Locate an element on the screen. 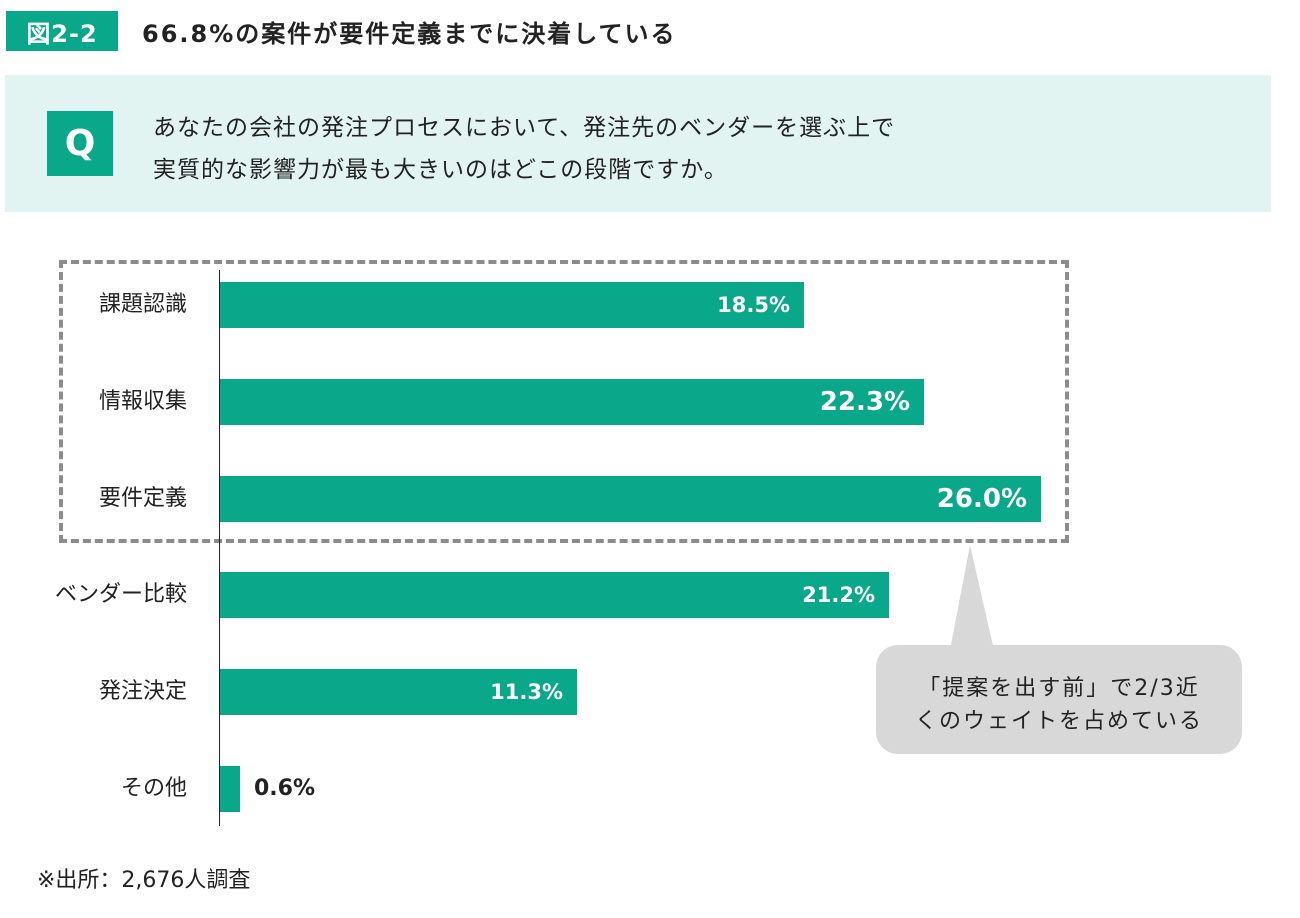  callout-bubble is located at coordinates (1059, 699).